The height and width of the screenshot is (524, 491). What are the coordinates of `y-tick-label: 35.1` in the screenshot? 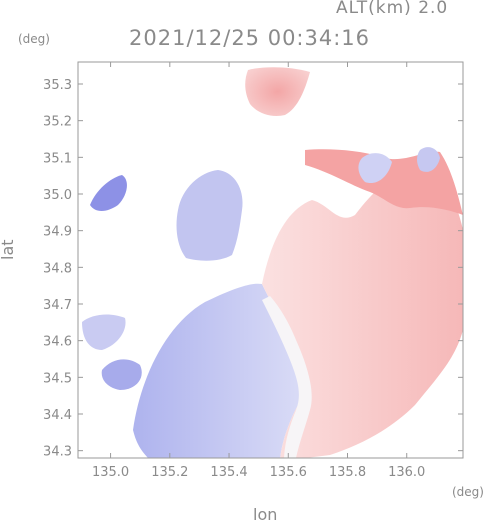 It's located at (57, 158).